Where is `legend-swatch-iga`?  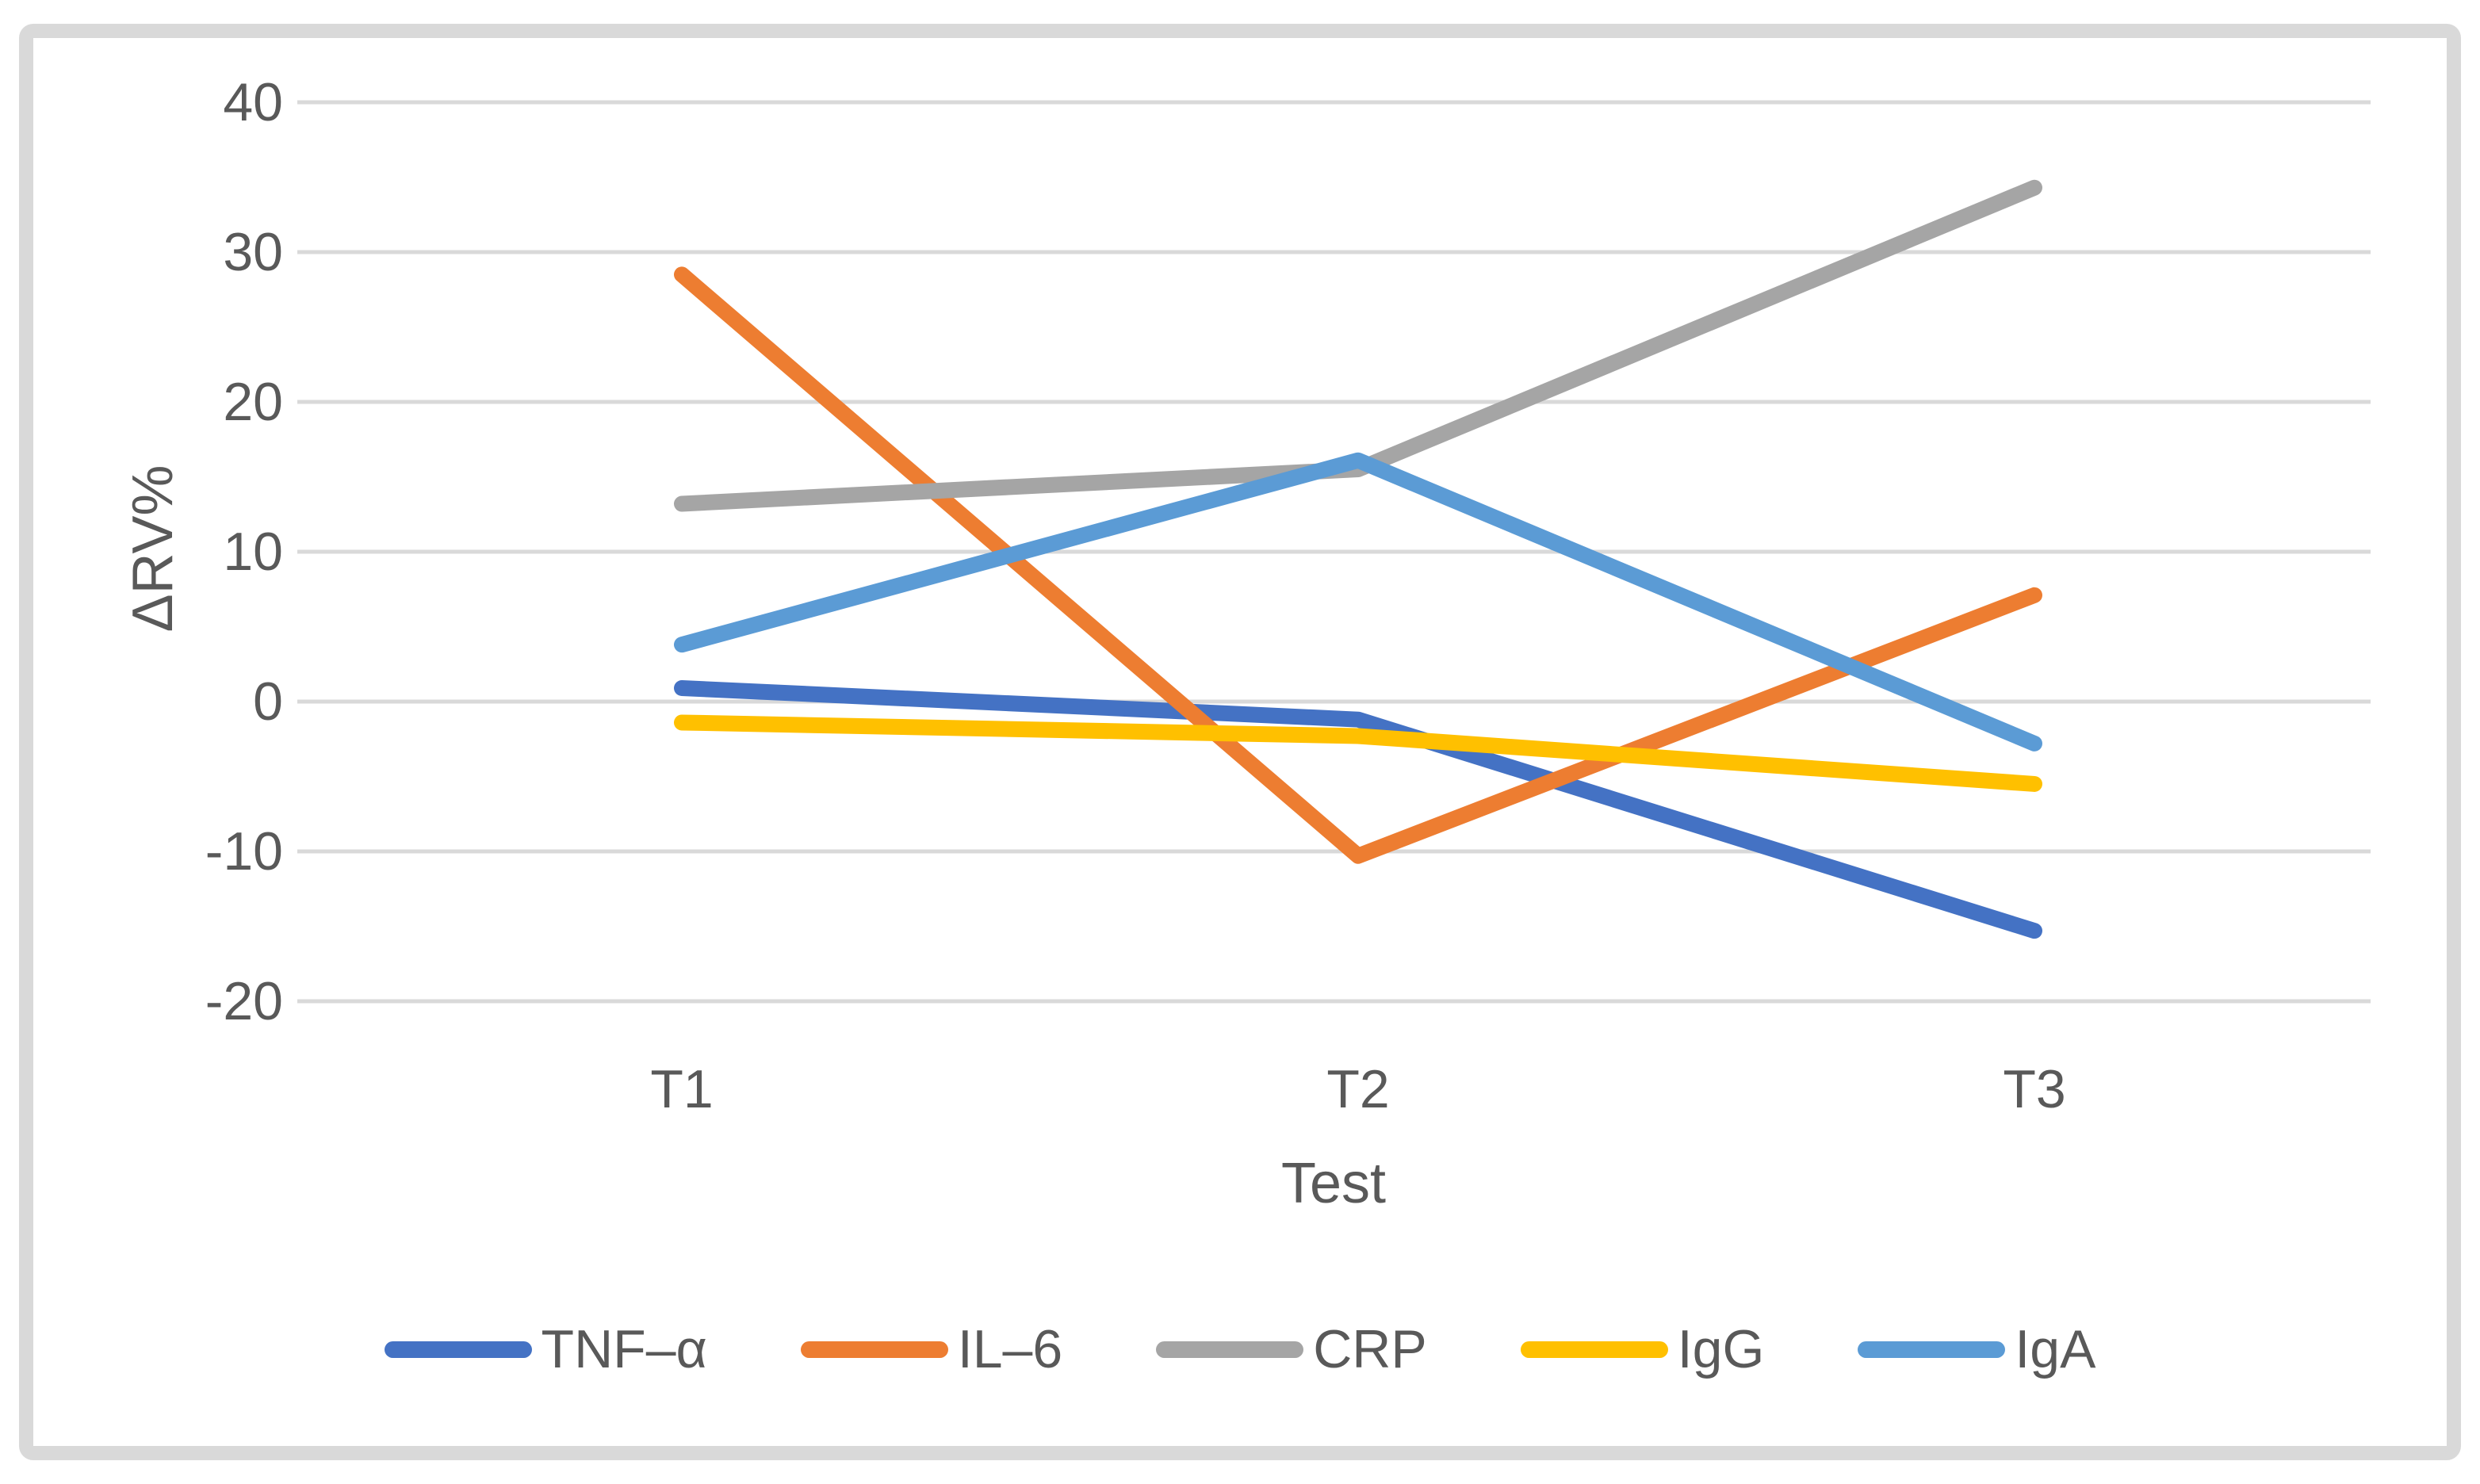
legend-swatch-iga is located at coordinates (1932, 1349).